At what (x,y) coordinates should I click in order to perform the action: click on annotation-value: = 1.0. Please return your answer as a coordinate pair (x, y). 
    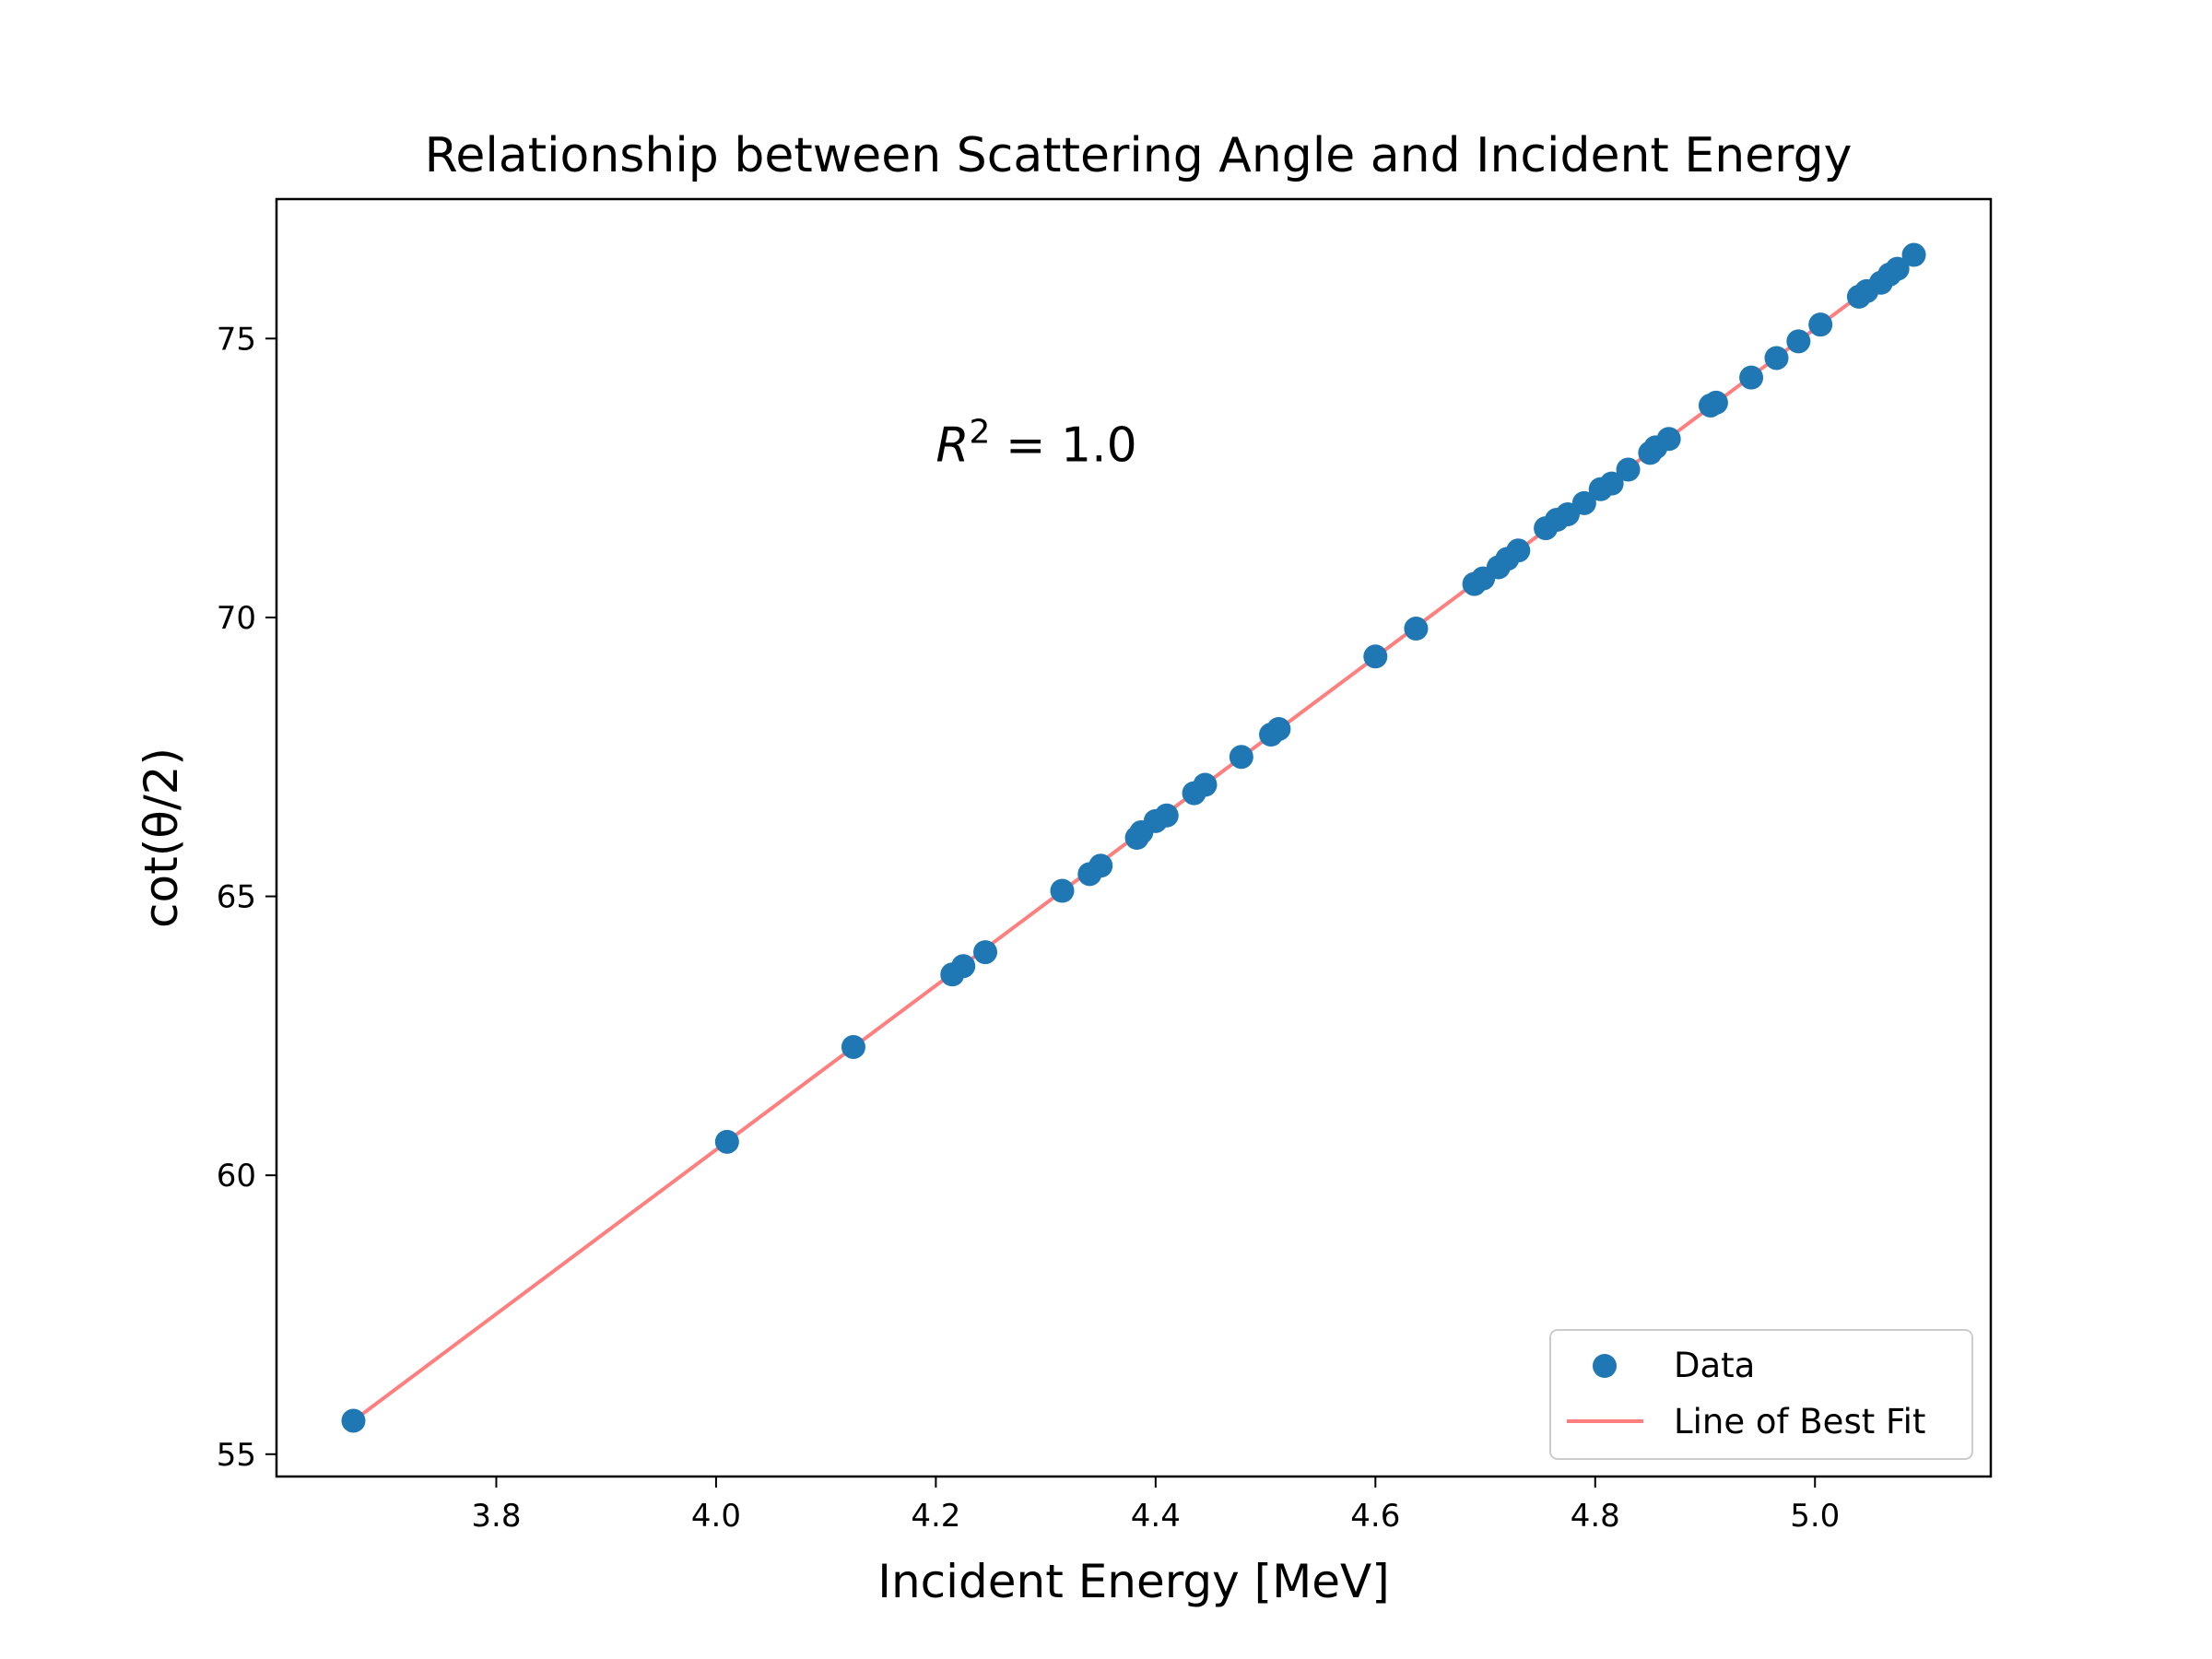
    Looking at the image, I should click on (1063, 445).